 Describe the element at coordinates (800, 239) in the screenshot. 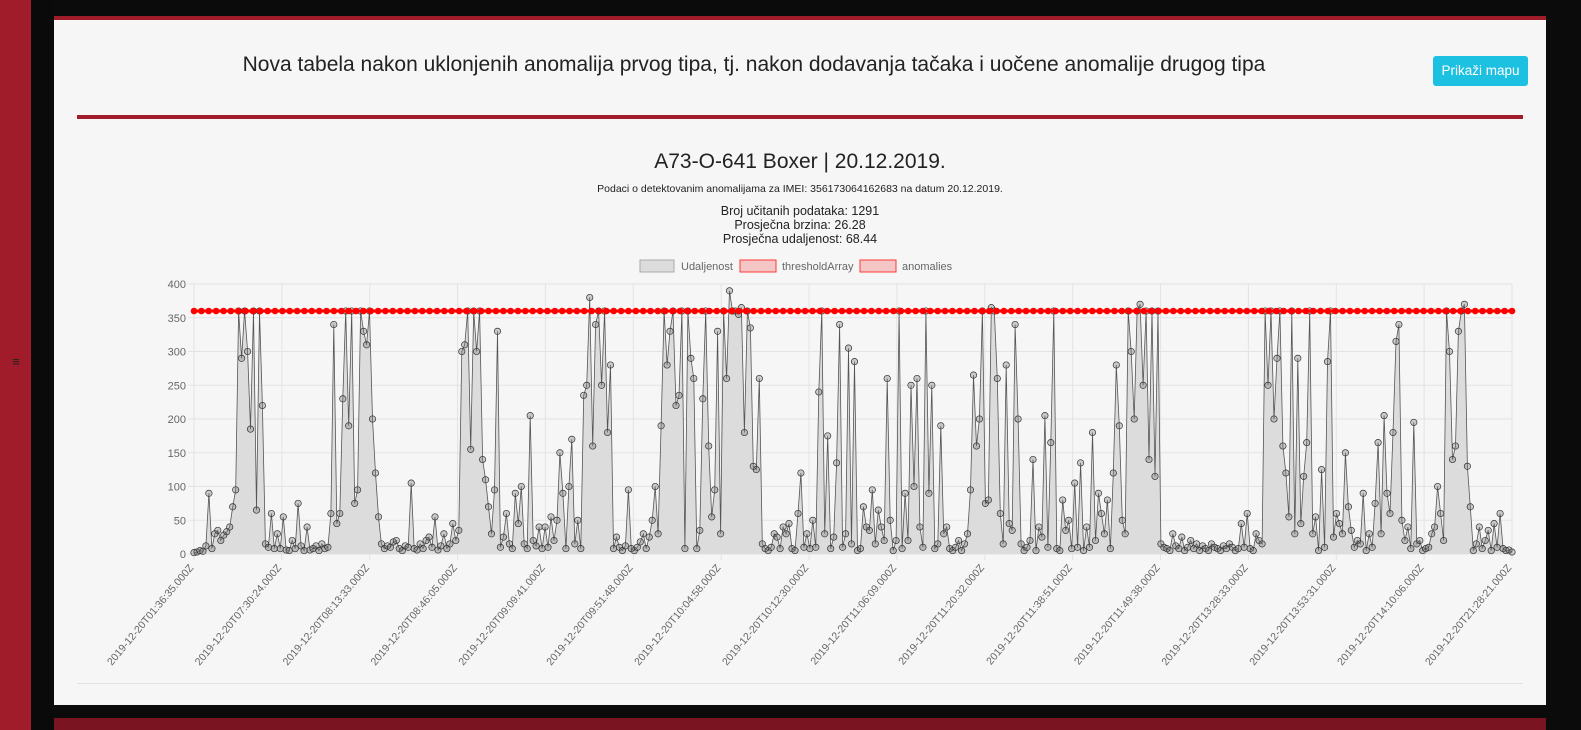

I see `stat-distance: Prosječna udaljenost: 68.44` at that location.